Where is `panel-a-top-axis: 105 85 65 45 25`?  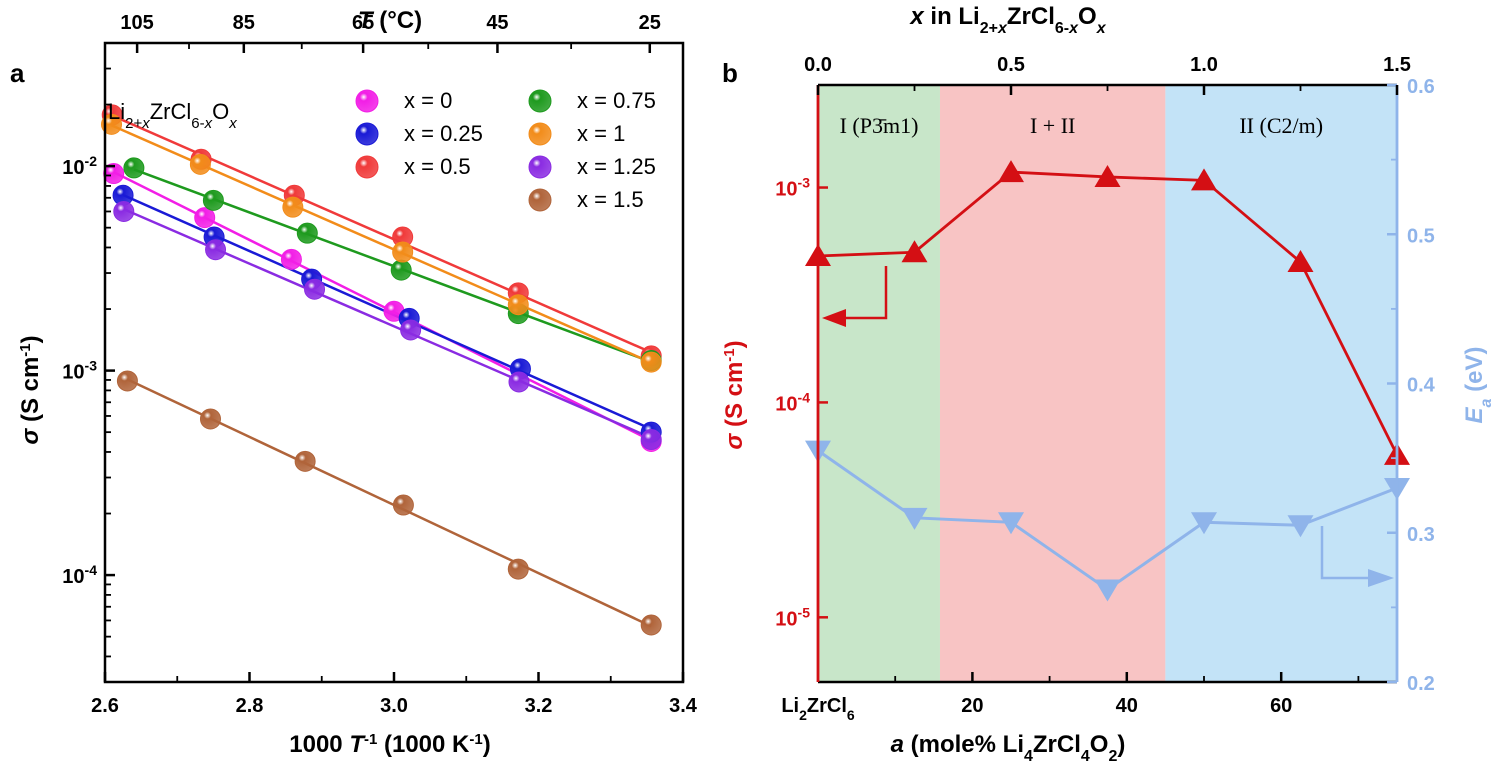 panel-a-top-axis: 105 85 65 45 25 is located at coordinates (390, 32).